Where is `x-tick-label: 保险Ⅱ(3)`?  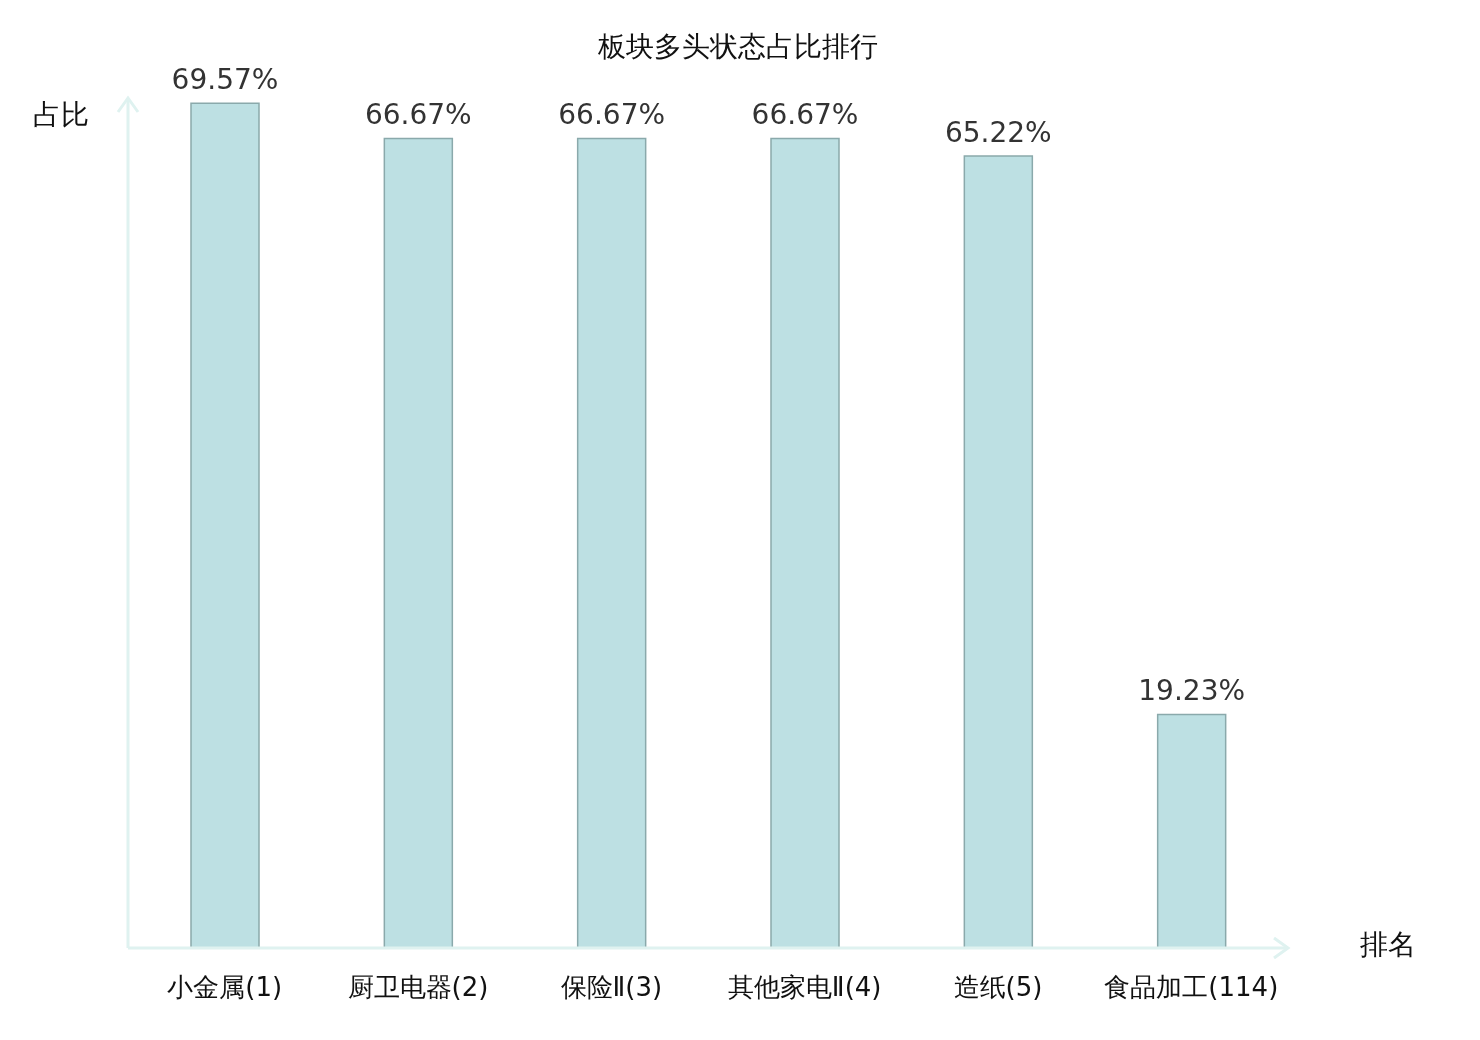 x-tick-label: 保险Ⅱ(3) is located at coordinates (611, 987).